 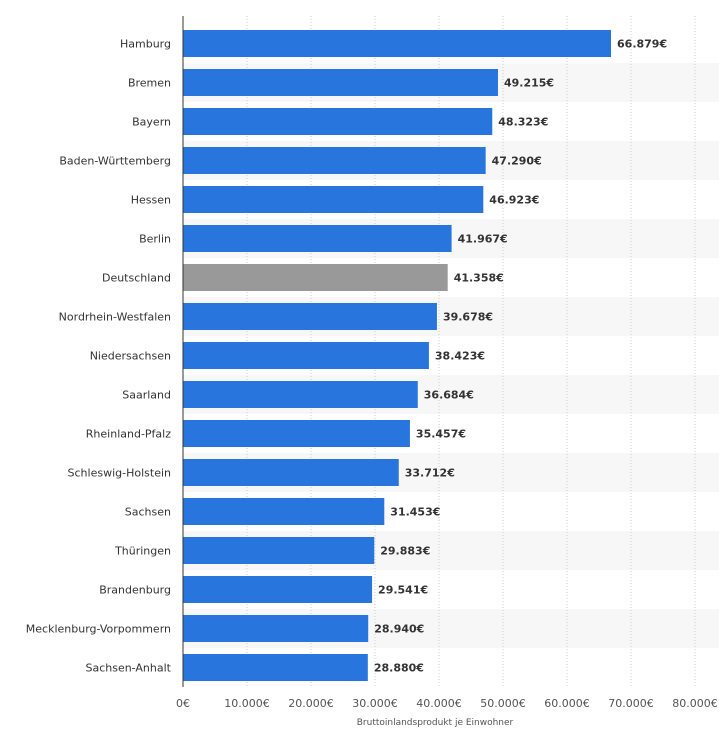 I want to click on category-label: Hessen, so click(x=151, y=200).